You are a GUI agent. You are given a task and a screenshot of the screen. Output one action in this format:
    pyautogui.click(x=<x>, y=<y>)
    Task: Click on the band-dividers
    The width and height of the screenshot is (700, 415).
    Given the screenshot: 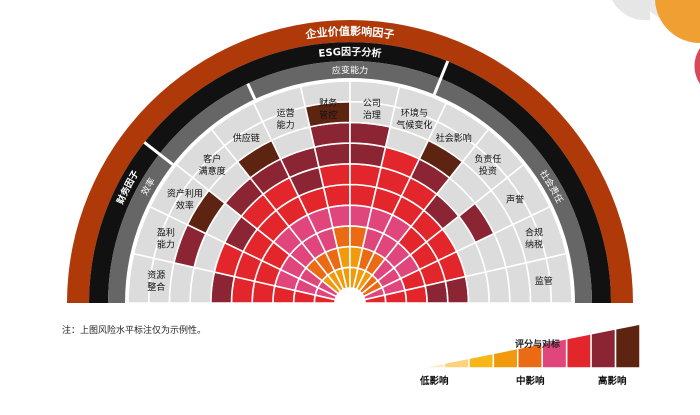 What is the action you would take?
    pyautogui.click(x=296, y=113)
    